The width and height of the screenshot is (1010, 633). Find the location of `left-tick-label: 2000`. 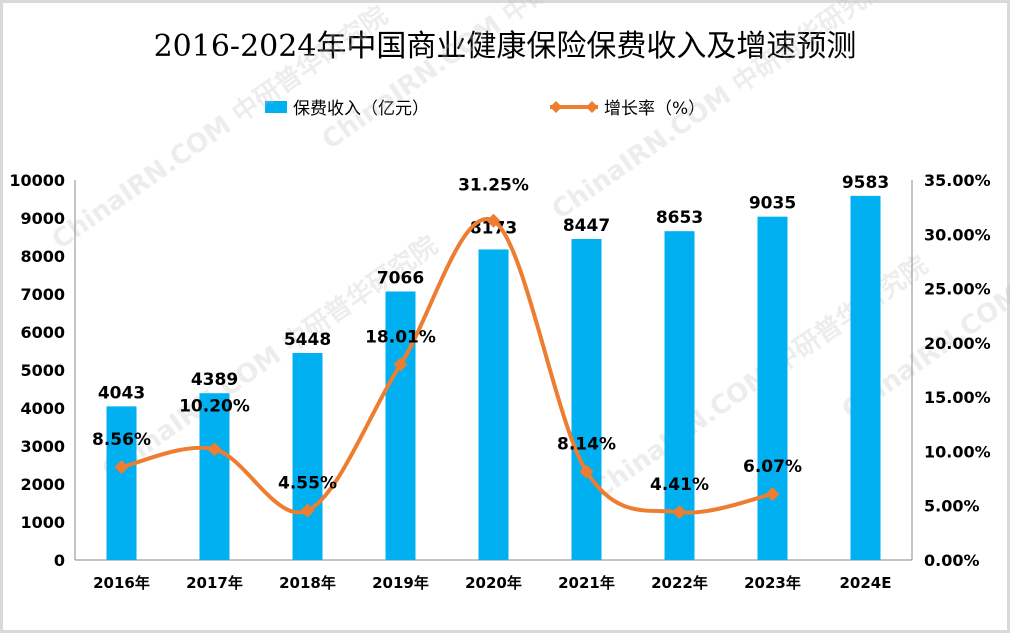

left-tick-label: 2000 is located at coordinates (42, 484).